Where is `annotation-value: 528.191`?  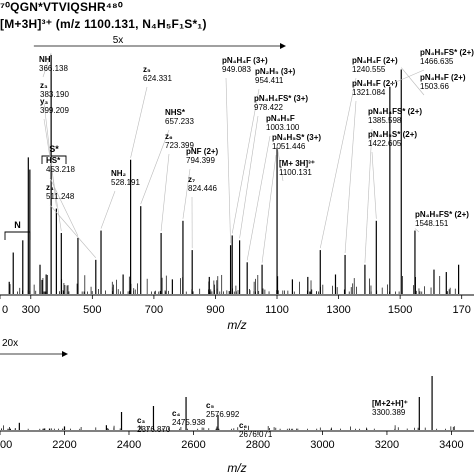
annotation-value: 528.191 is located at coordinates (125, 182).